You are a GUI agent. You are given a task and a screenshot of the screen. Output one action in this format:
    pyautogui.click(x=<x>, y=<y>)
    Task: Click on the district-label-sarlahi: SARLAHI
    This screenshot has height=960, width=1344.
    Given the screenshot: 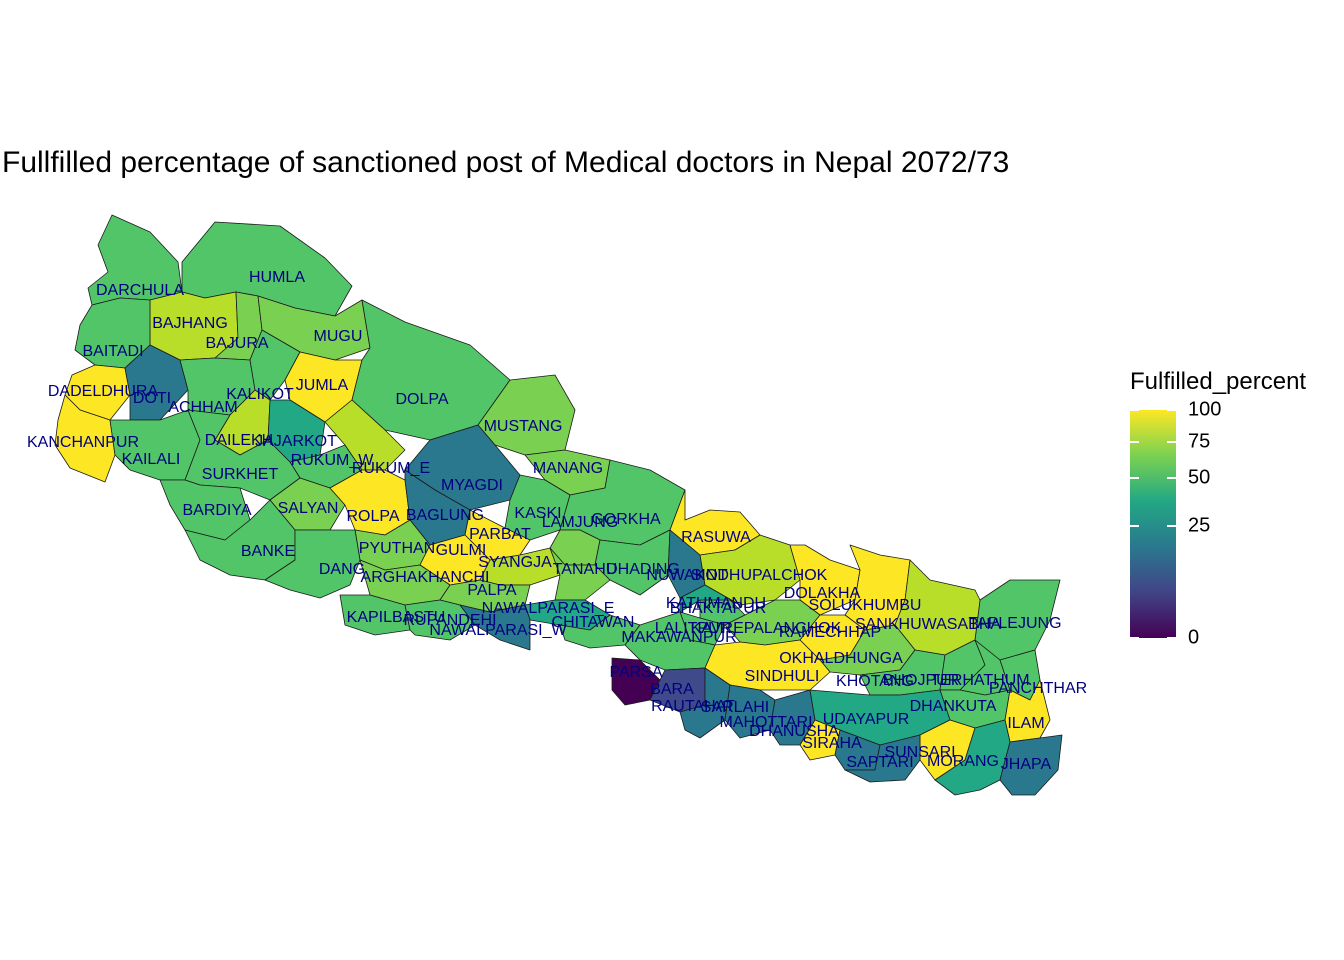 What is the action you would take?
    pyautogui.click(x=735, y=707)
    